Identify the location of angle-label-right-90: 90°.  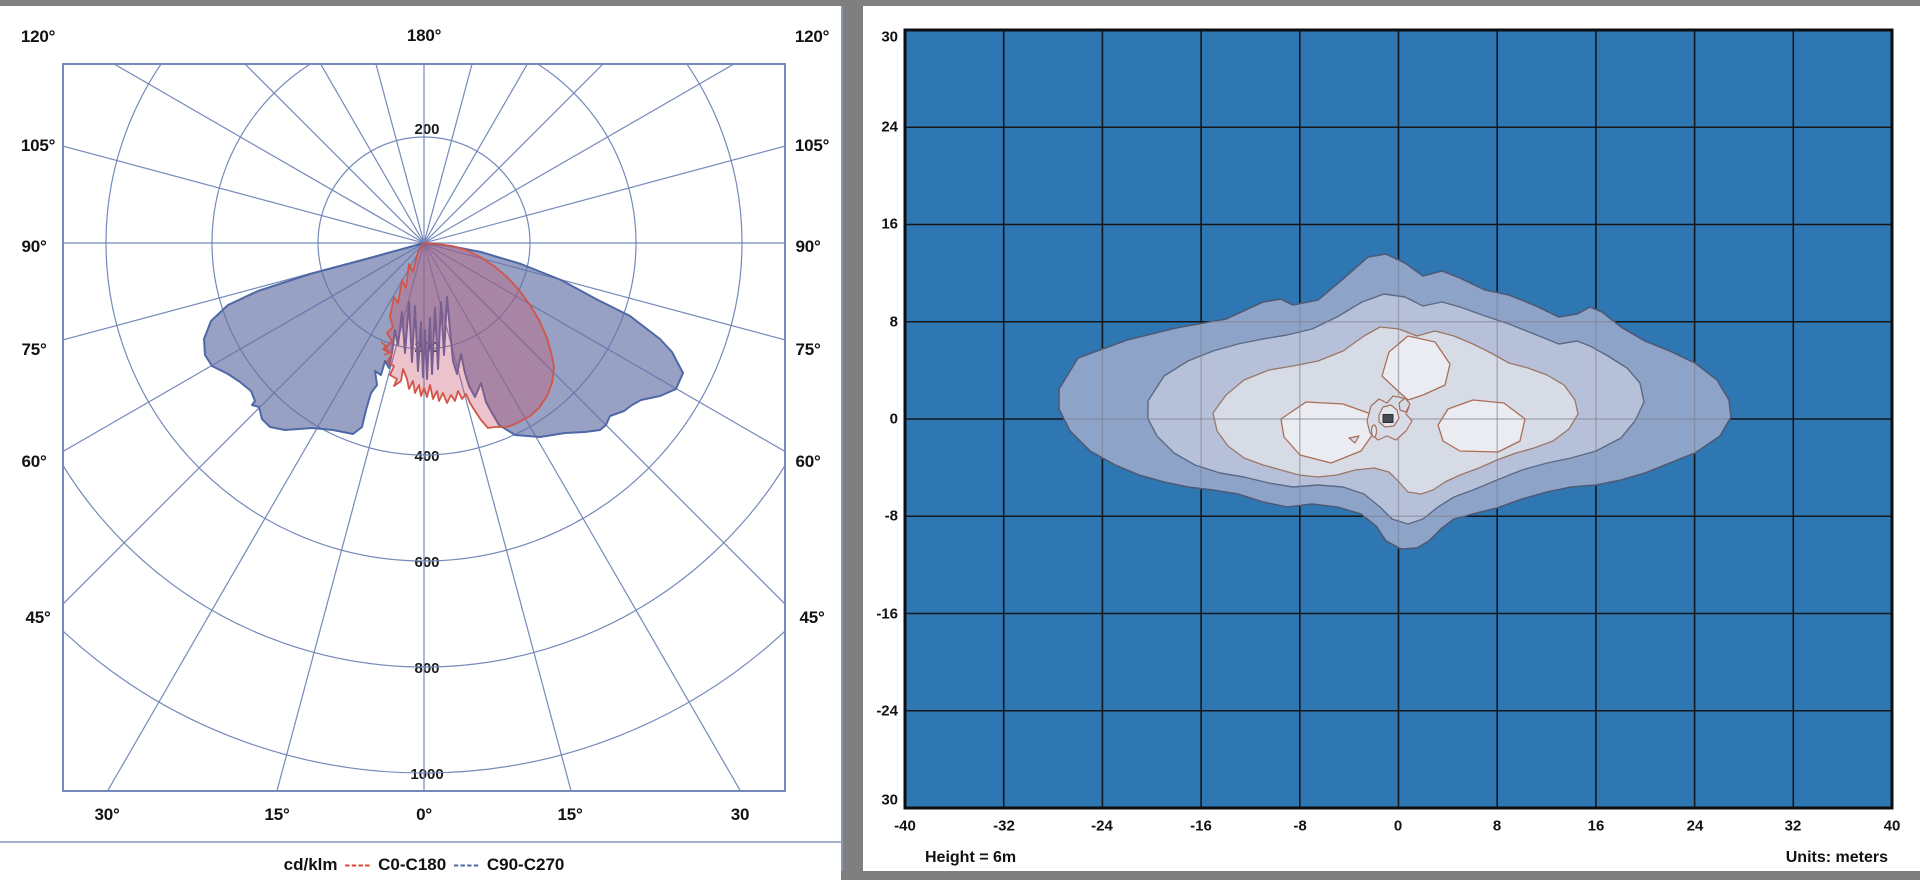
(808, 246).